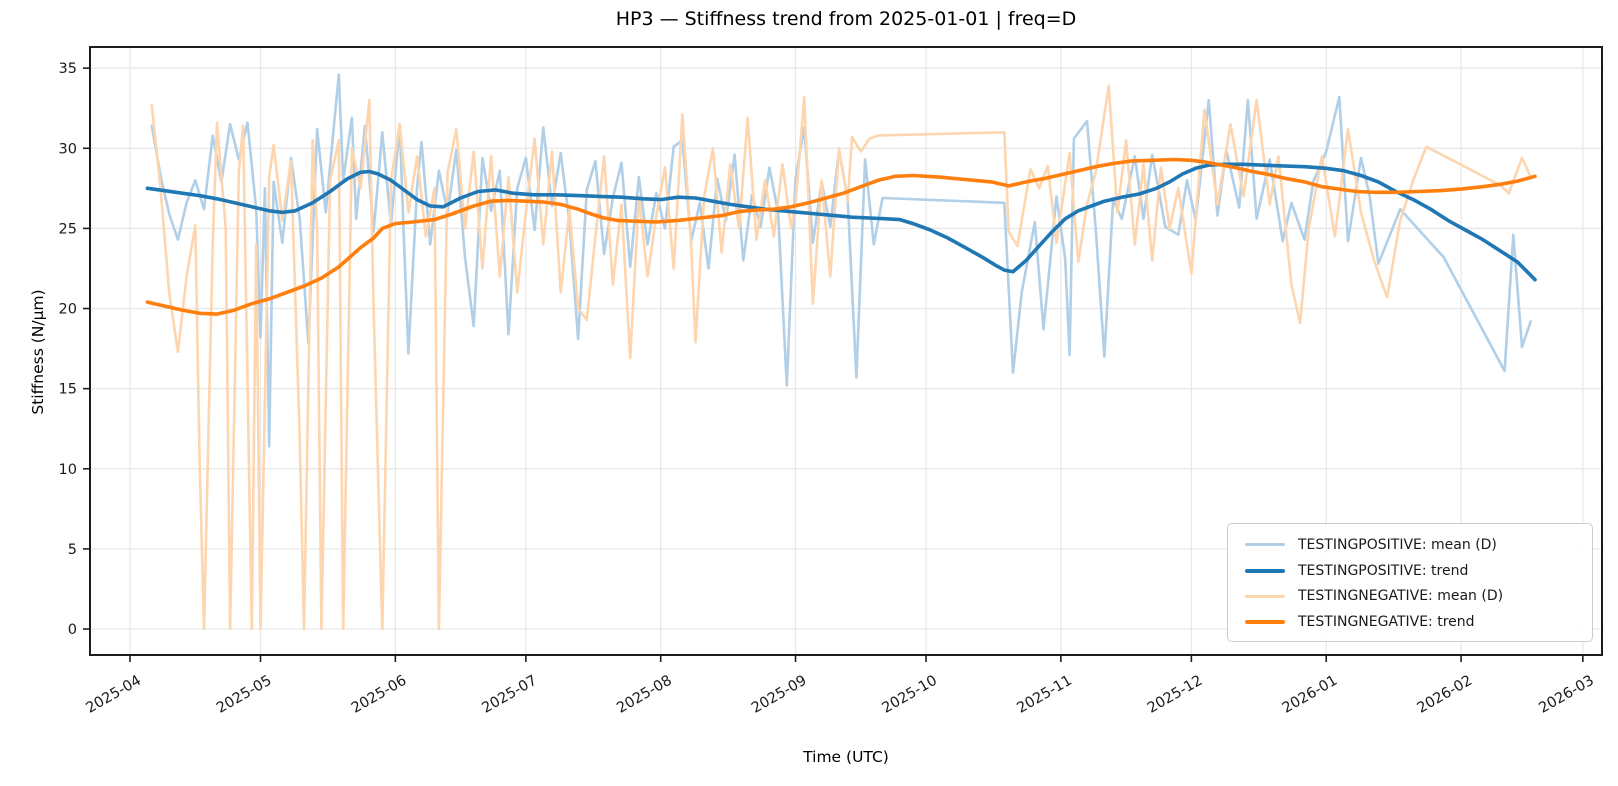  Describe the element at coordinates (244, 695) in the screenshot. I see `x-tick-label: 2025-05` at that location.